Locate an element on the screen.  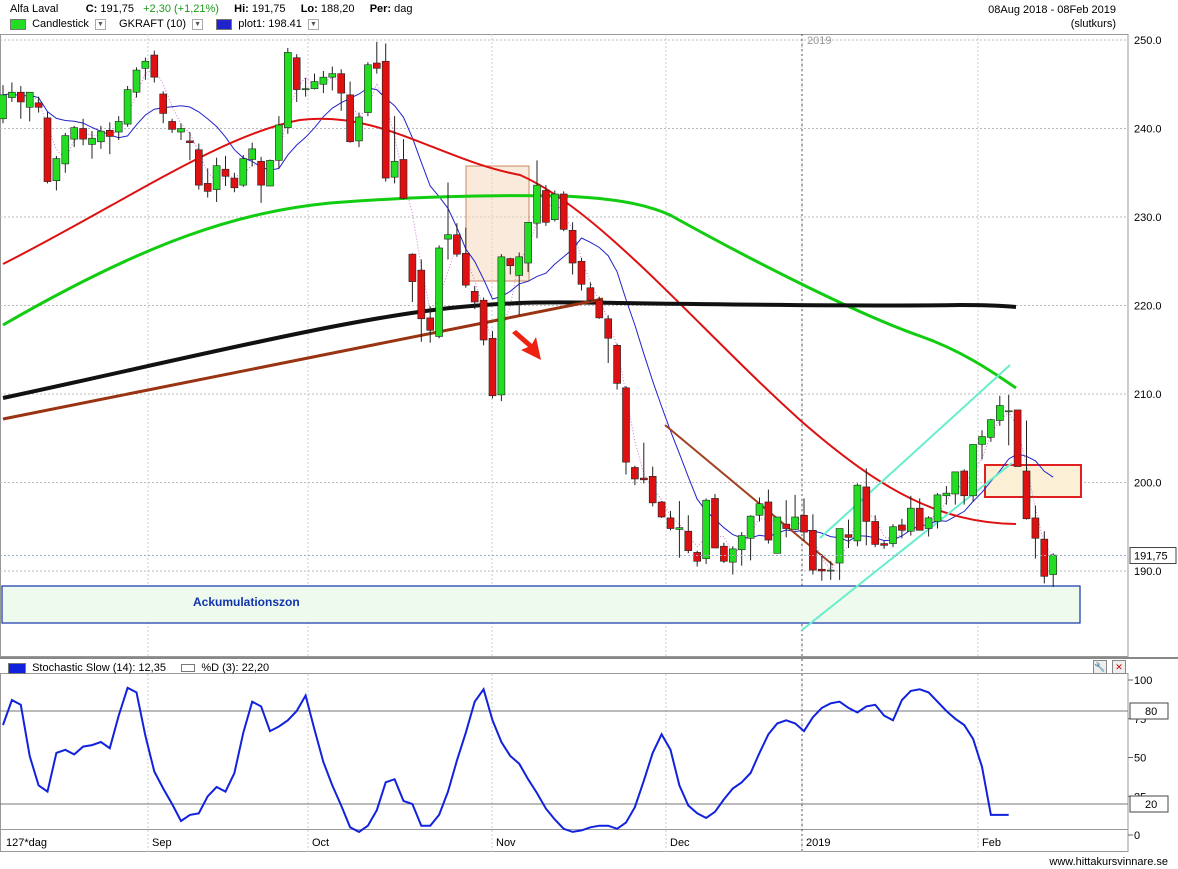
ma-200-line is located at coordinates (509, 350).